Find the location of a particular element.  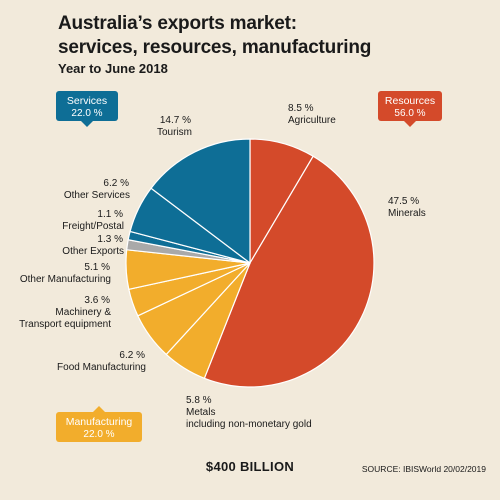

slice-label-5: 5.1 %Other Manufacturing is located at coordinates (65, 273).